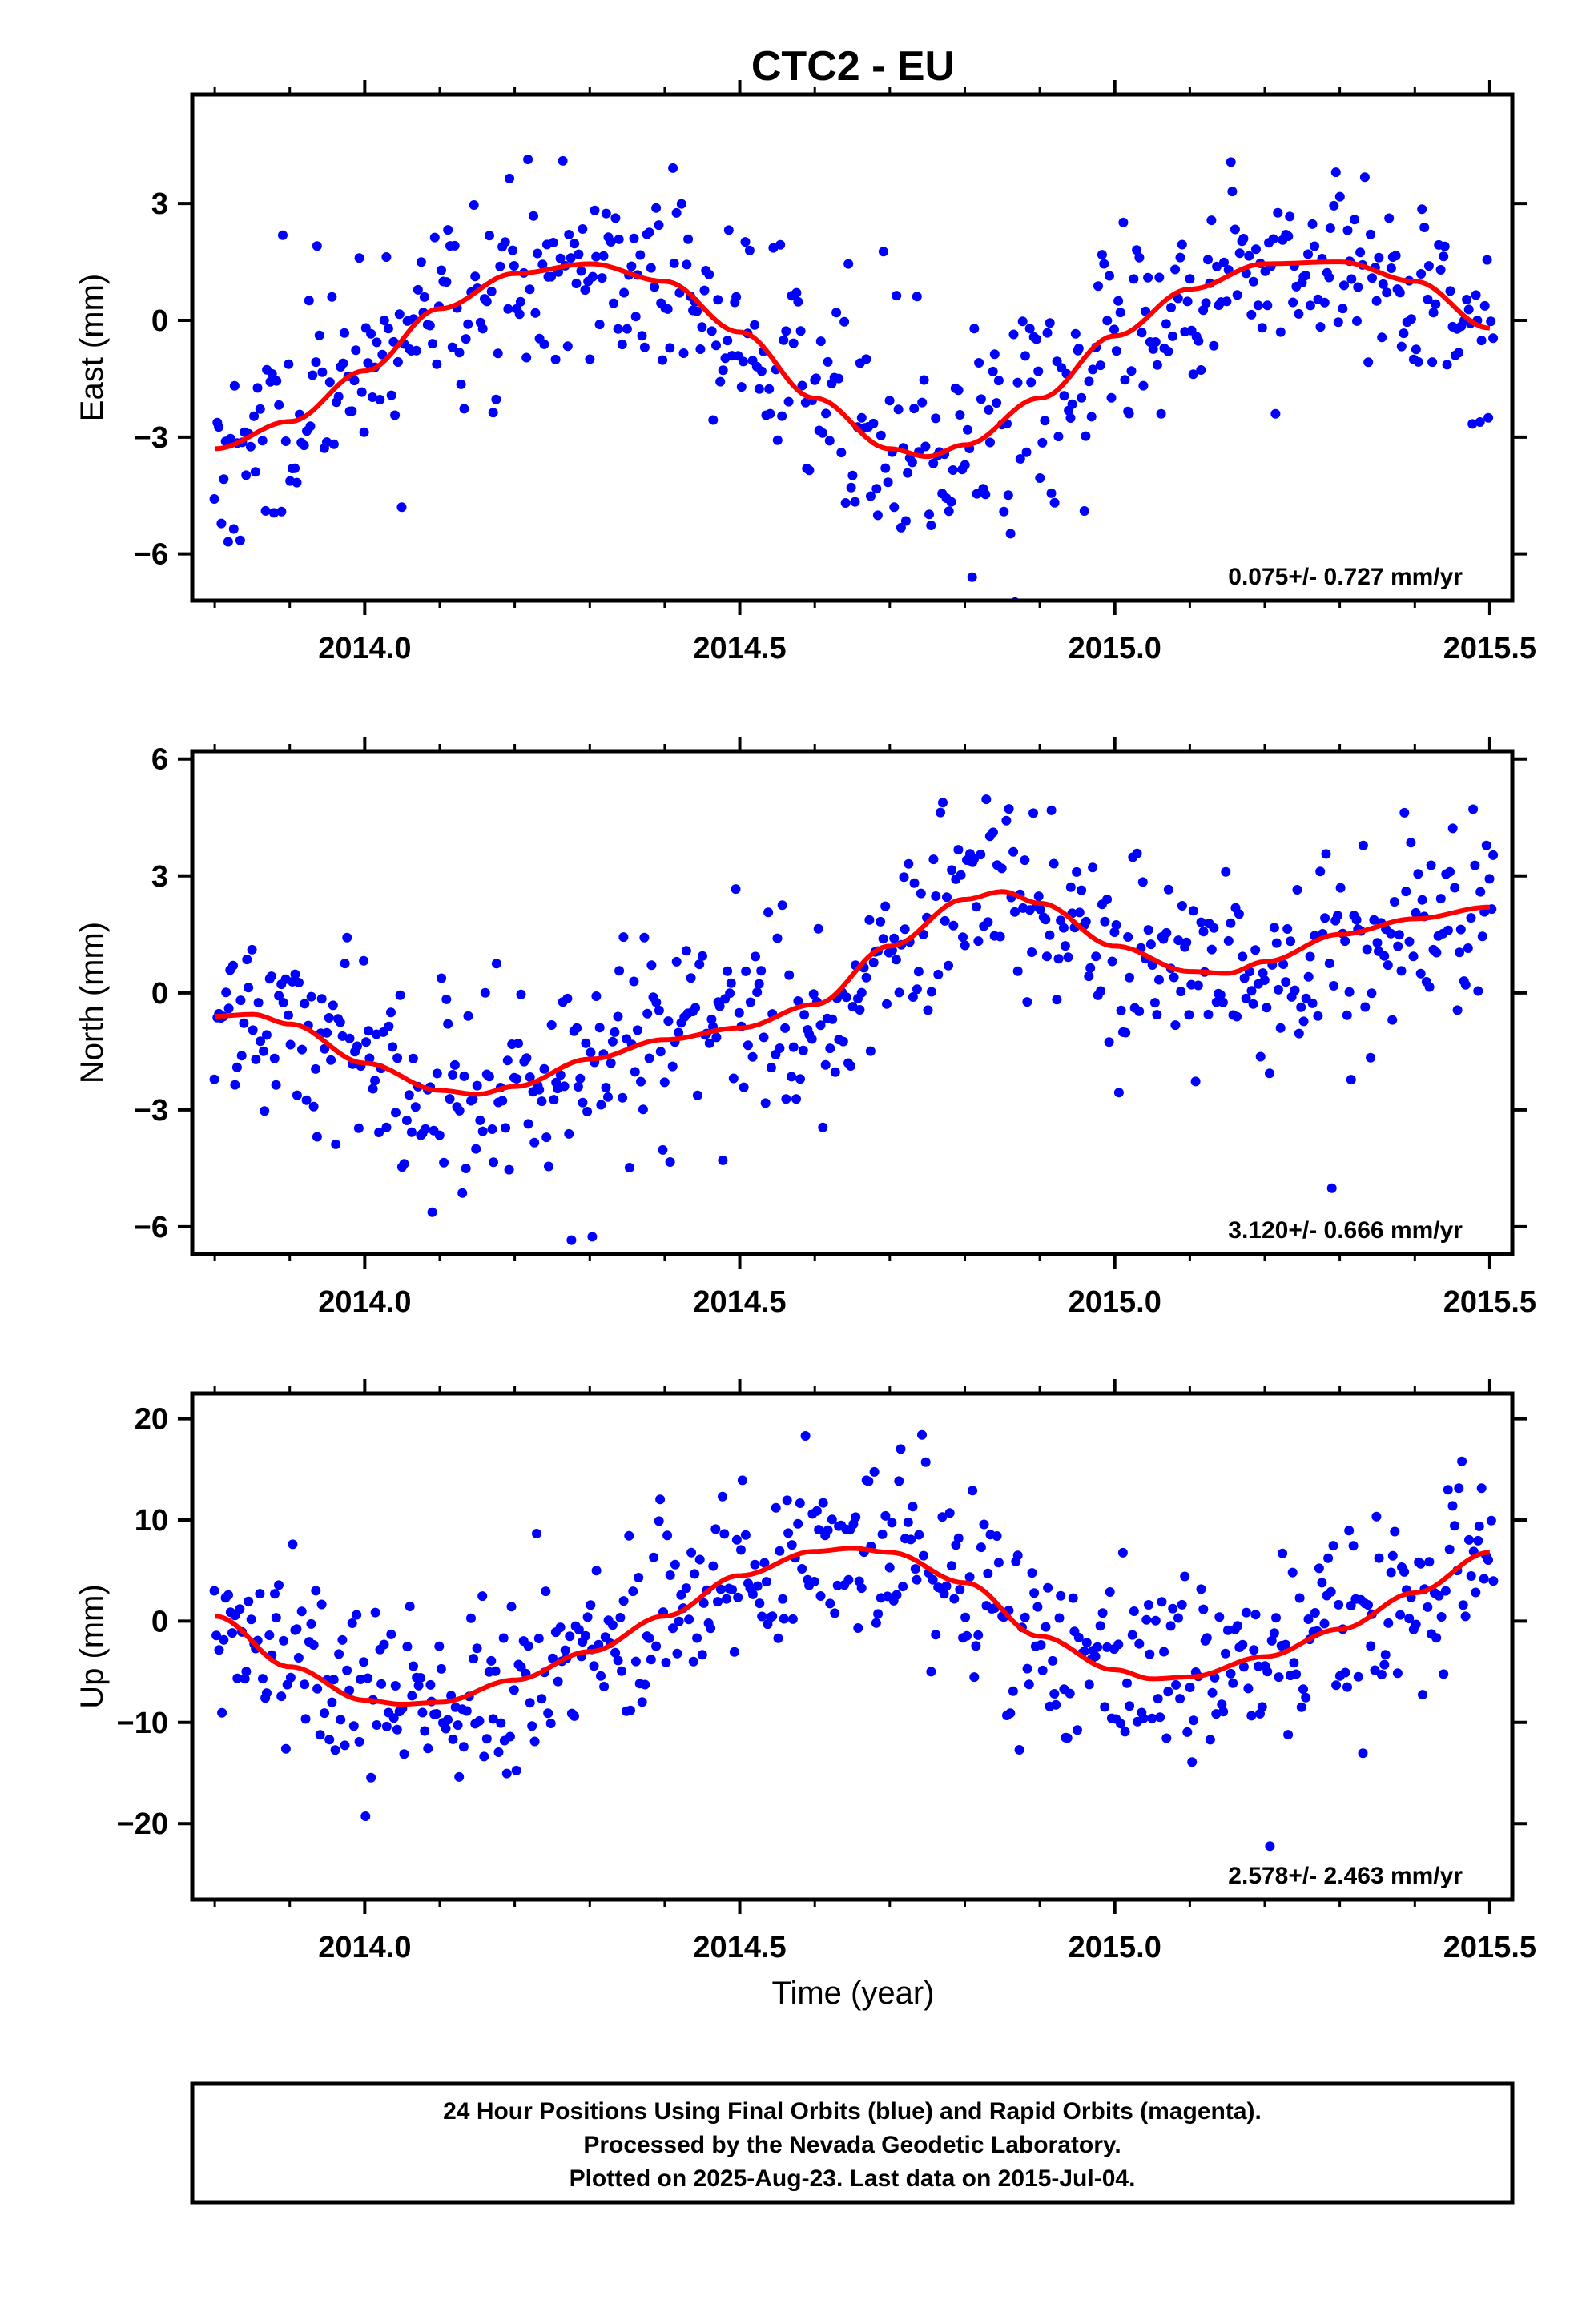 This screenshot has width=1590, height=2324. I want to click on x-tick-label: 2014.0, so click(365, 1947).